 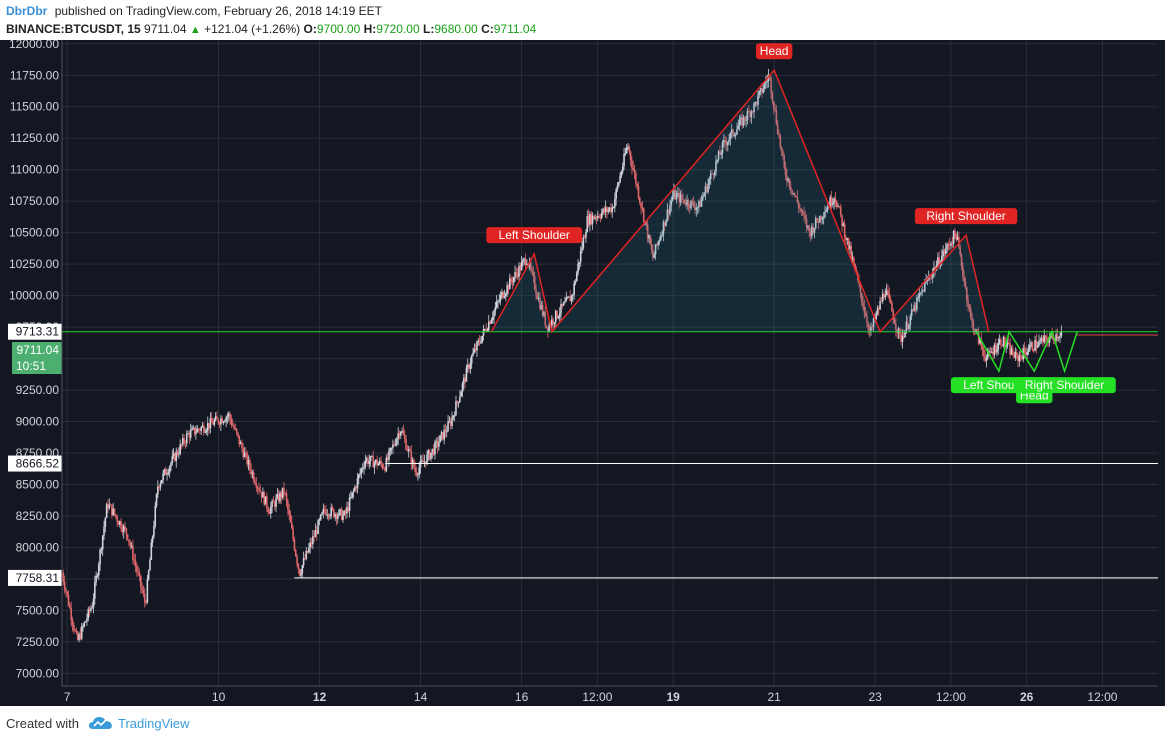 What do you see at coordinates (27, 11) in the screenshot?
I see `author-link: DbrDbr` at bounding box center [27, 11].